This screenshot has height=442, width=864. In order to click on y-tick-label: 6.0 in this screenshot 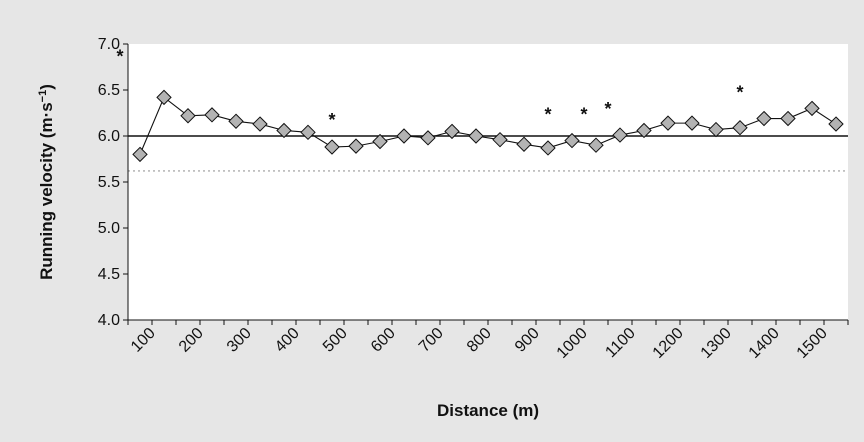, I will do `click(109, 136)`.